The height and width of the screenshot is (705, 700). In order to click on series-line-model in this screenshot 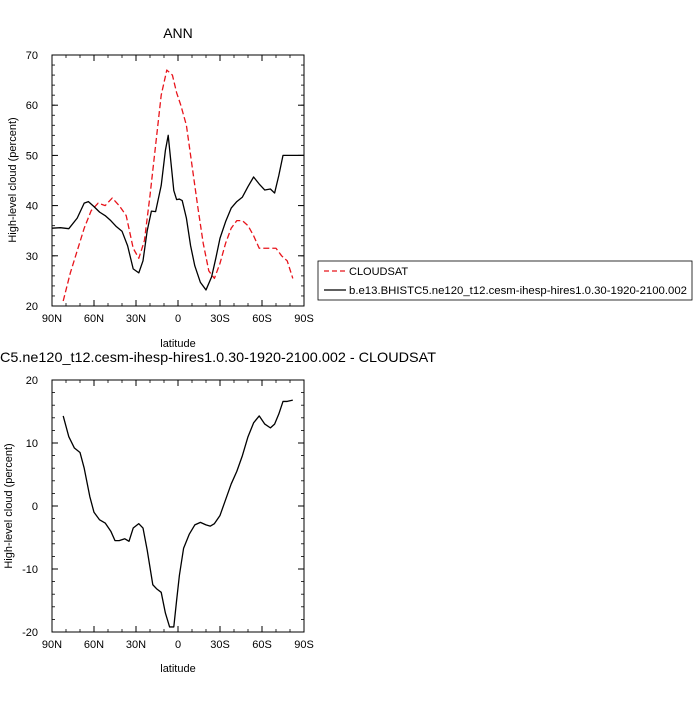, I will do `click(177, 212)`.